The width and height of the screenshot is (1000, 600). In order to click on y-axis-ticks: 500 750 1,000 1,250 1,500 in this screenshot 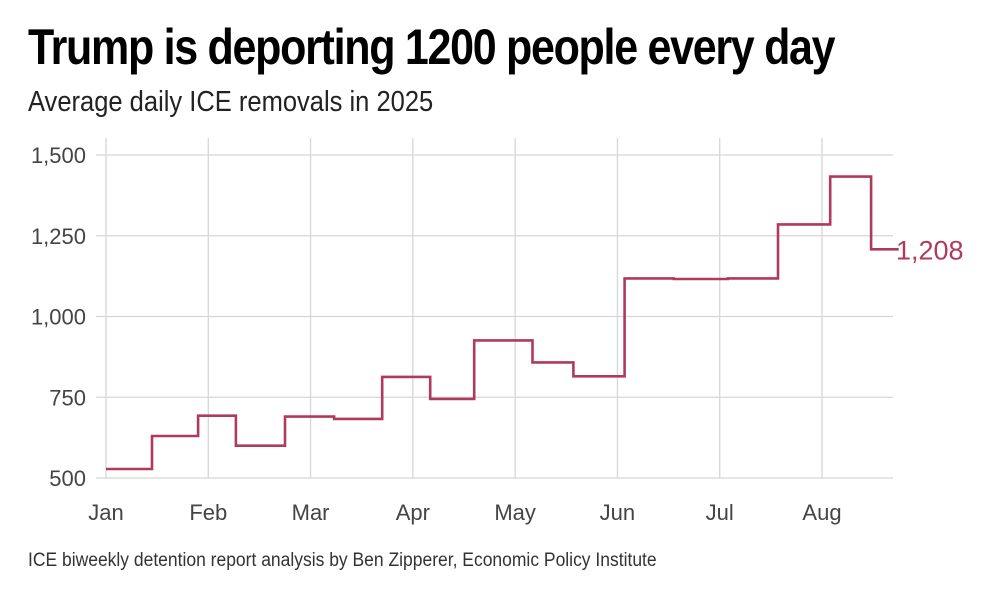, I will do `click(58, 317)`.